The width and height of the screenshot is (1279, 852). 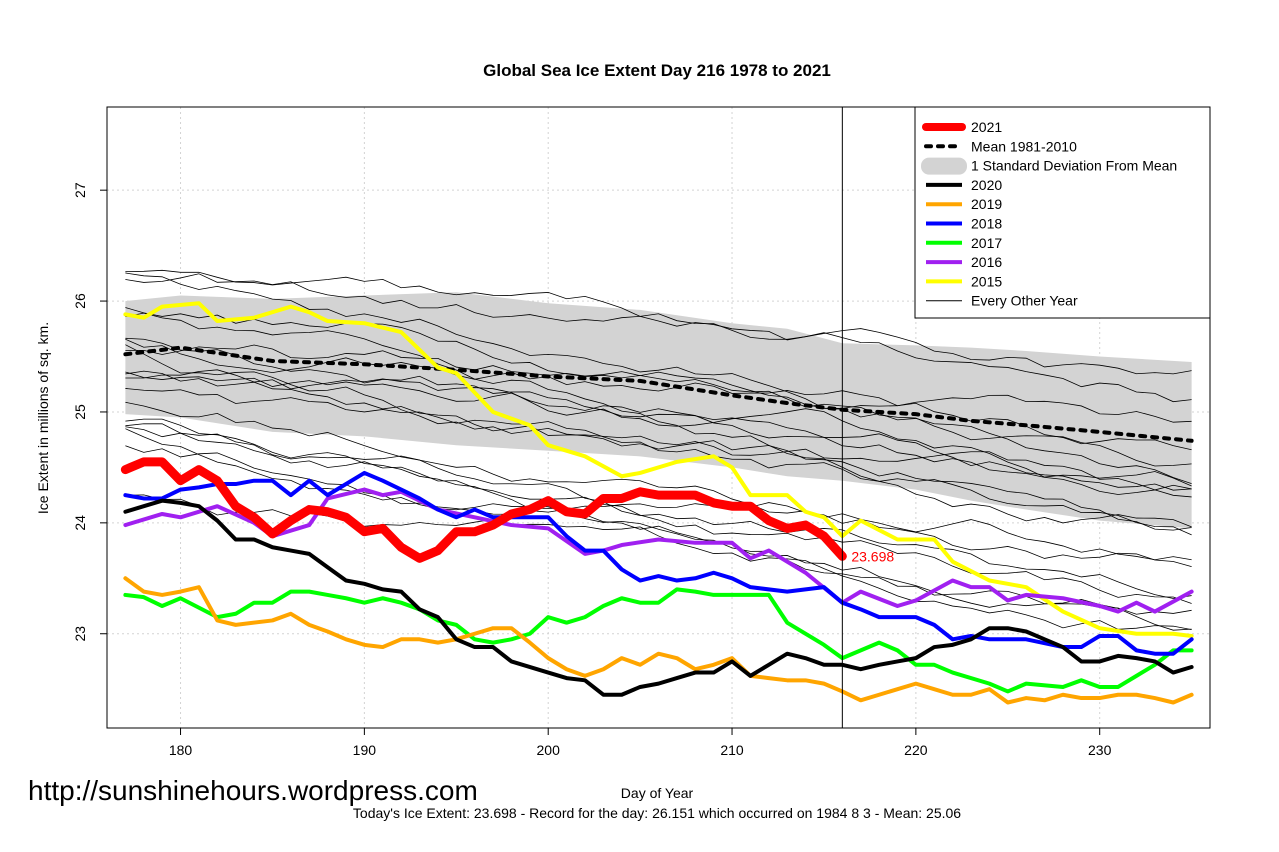 What do you see at coordinates (483, 510) in the screenshot?
I see `series-2021-line` at bounding box center [483, 510].